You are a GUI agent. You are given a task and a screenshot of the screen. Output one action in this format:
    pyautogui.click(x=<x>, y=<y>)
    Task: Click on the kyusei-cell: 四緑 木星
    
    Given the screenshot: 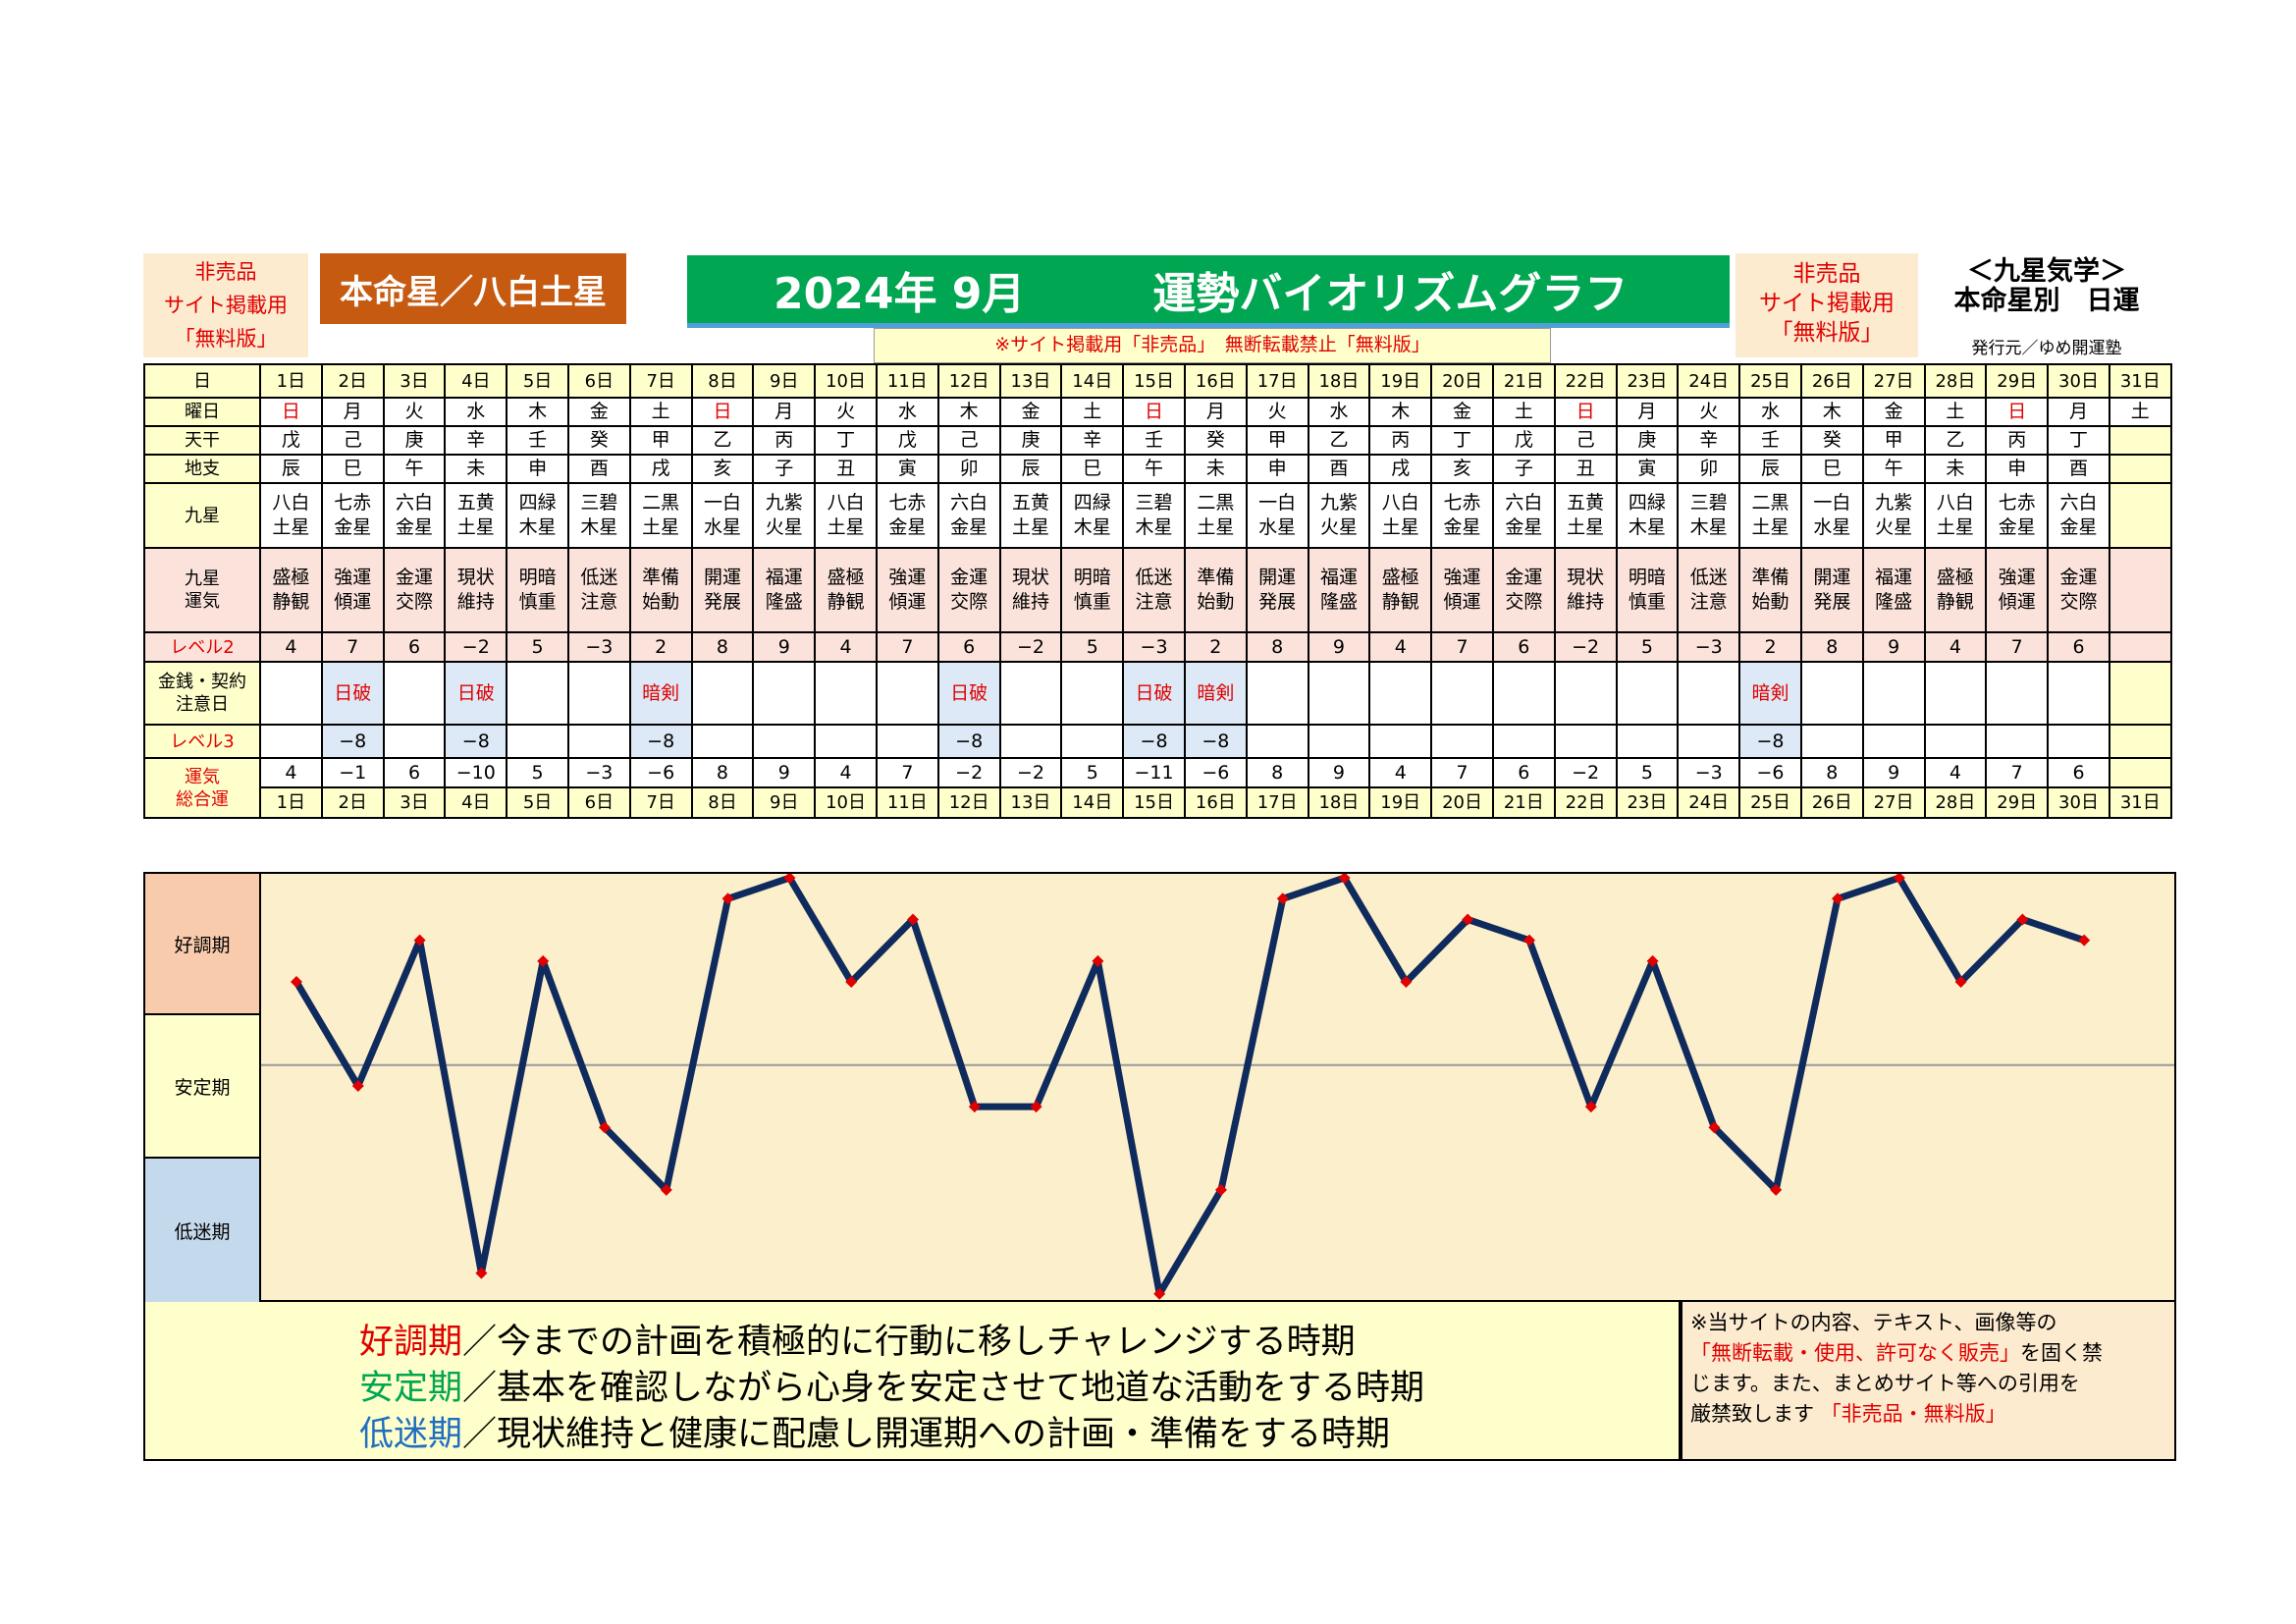 What is the action you would take?
    pyautogui.click(x=1092, y=515)
    